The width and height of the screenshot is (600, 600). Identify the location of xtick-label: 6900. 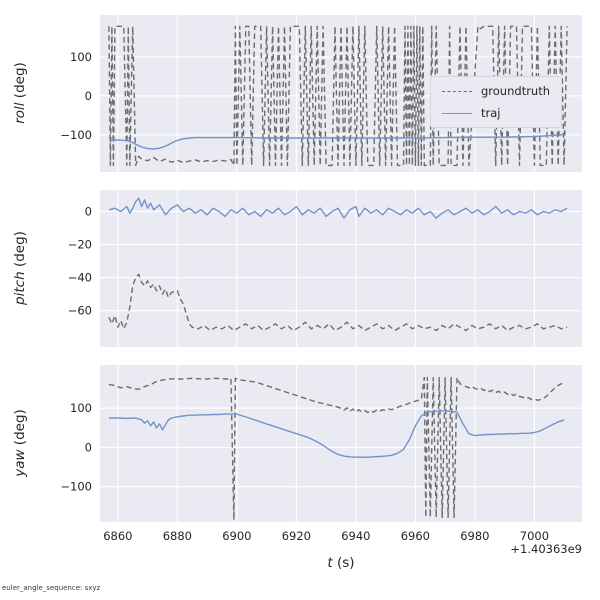
(236, 536).